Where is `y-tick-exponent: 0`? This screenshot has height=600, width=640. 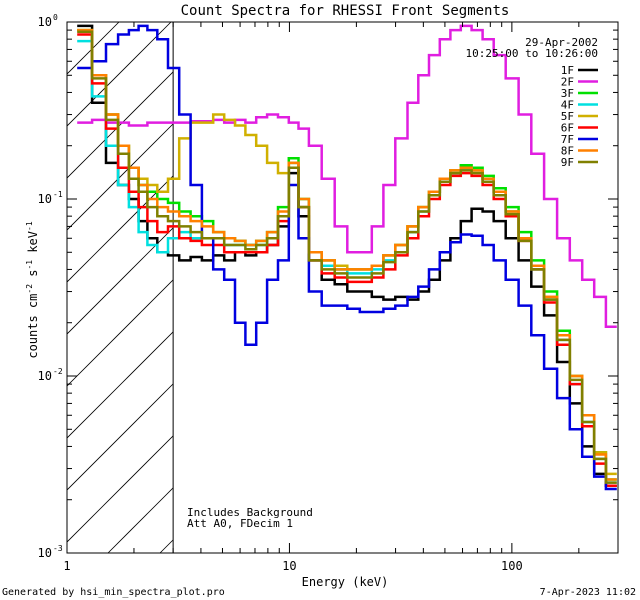
y-tick-exponent: 0 is located at coordinates (55, 17).